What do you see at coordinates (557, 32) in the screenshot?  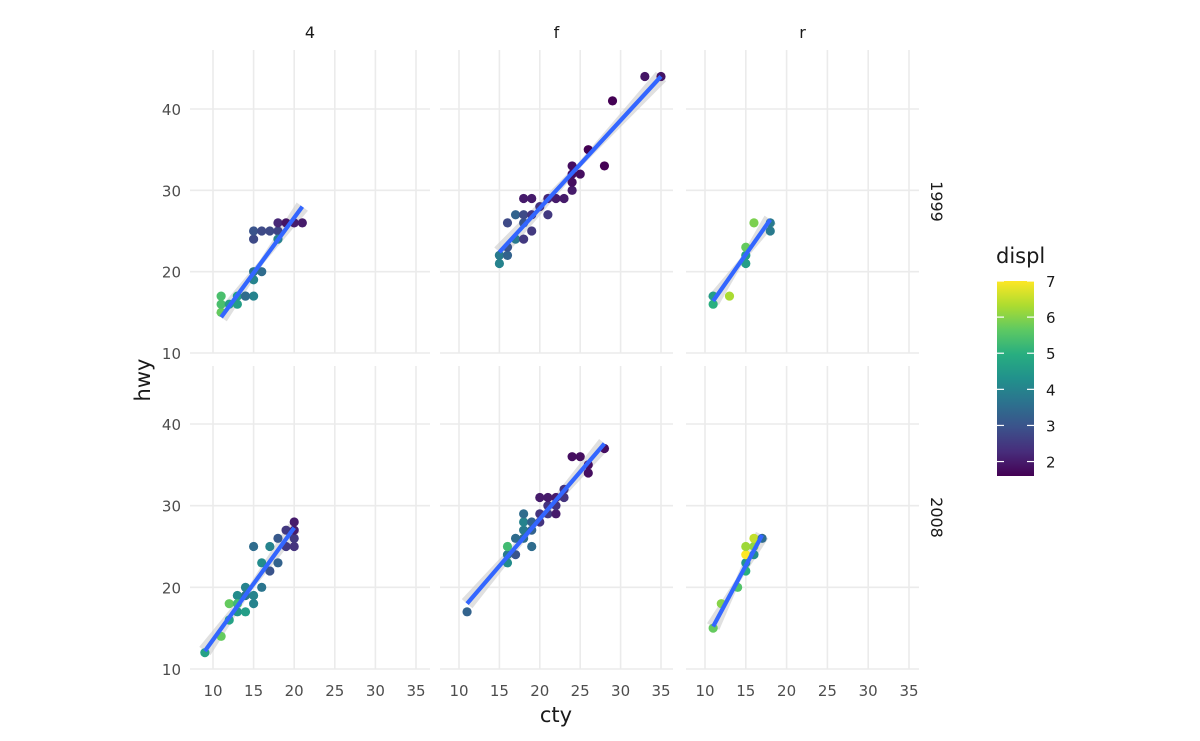 I see `strip-label-f: f` at bounding box center [557, 32].